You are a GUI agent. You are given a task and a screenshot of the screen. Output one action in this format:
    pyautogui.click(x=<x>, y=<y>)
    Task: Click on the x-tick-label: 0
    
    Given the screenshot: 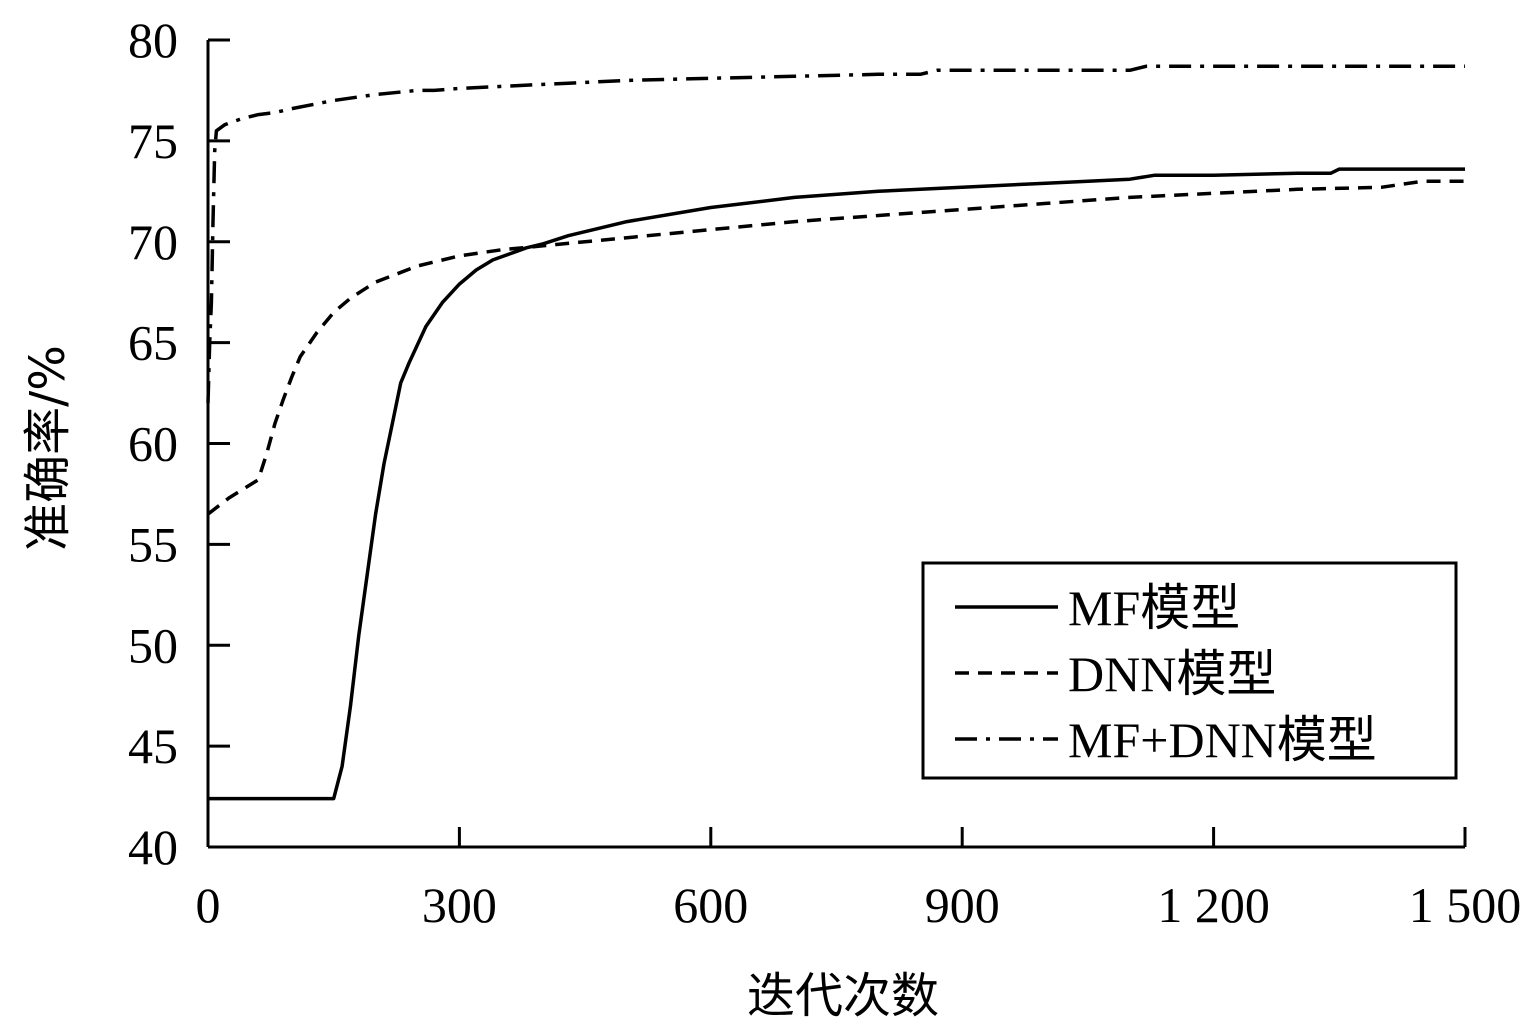 What is the action you would take?
    pyautogui.click(x=208, y=905)
    